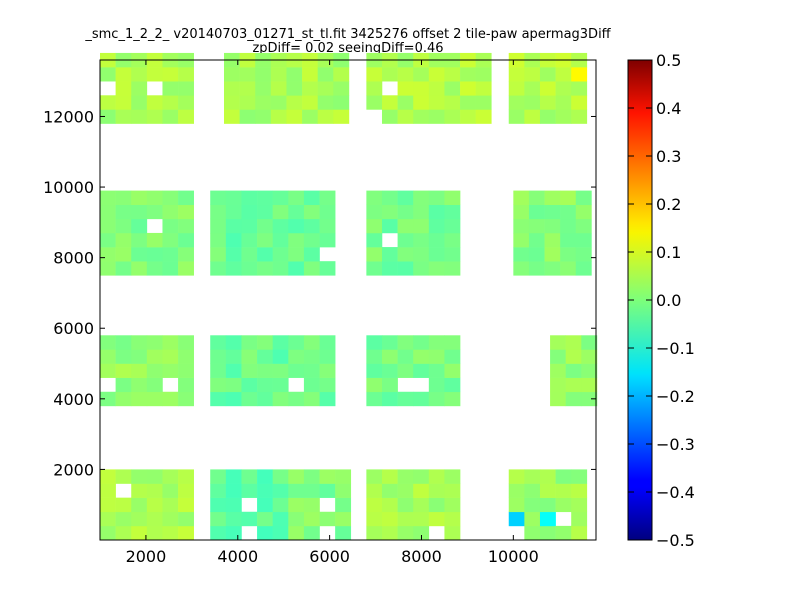 The width and height of the screenshot is (800, 600). What do you see at coordinates (668, 108) in the screenshot?
I see `colorbar-tick-label: 0.4` at bounding box center [668, 108].